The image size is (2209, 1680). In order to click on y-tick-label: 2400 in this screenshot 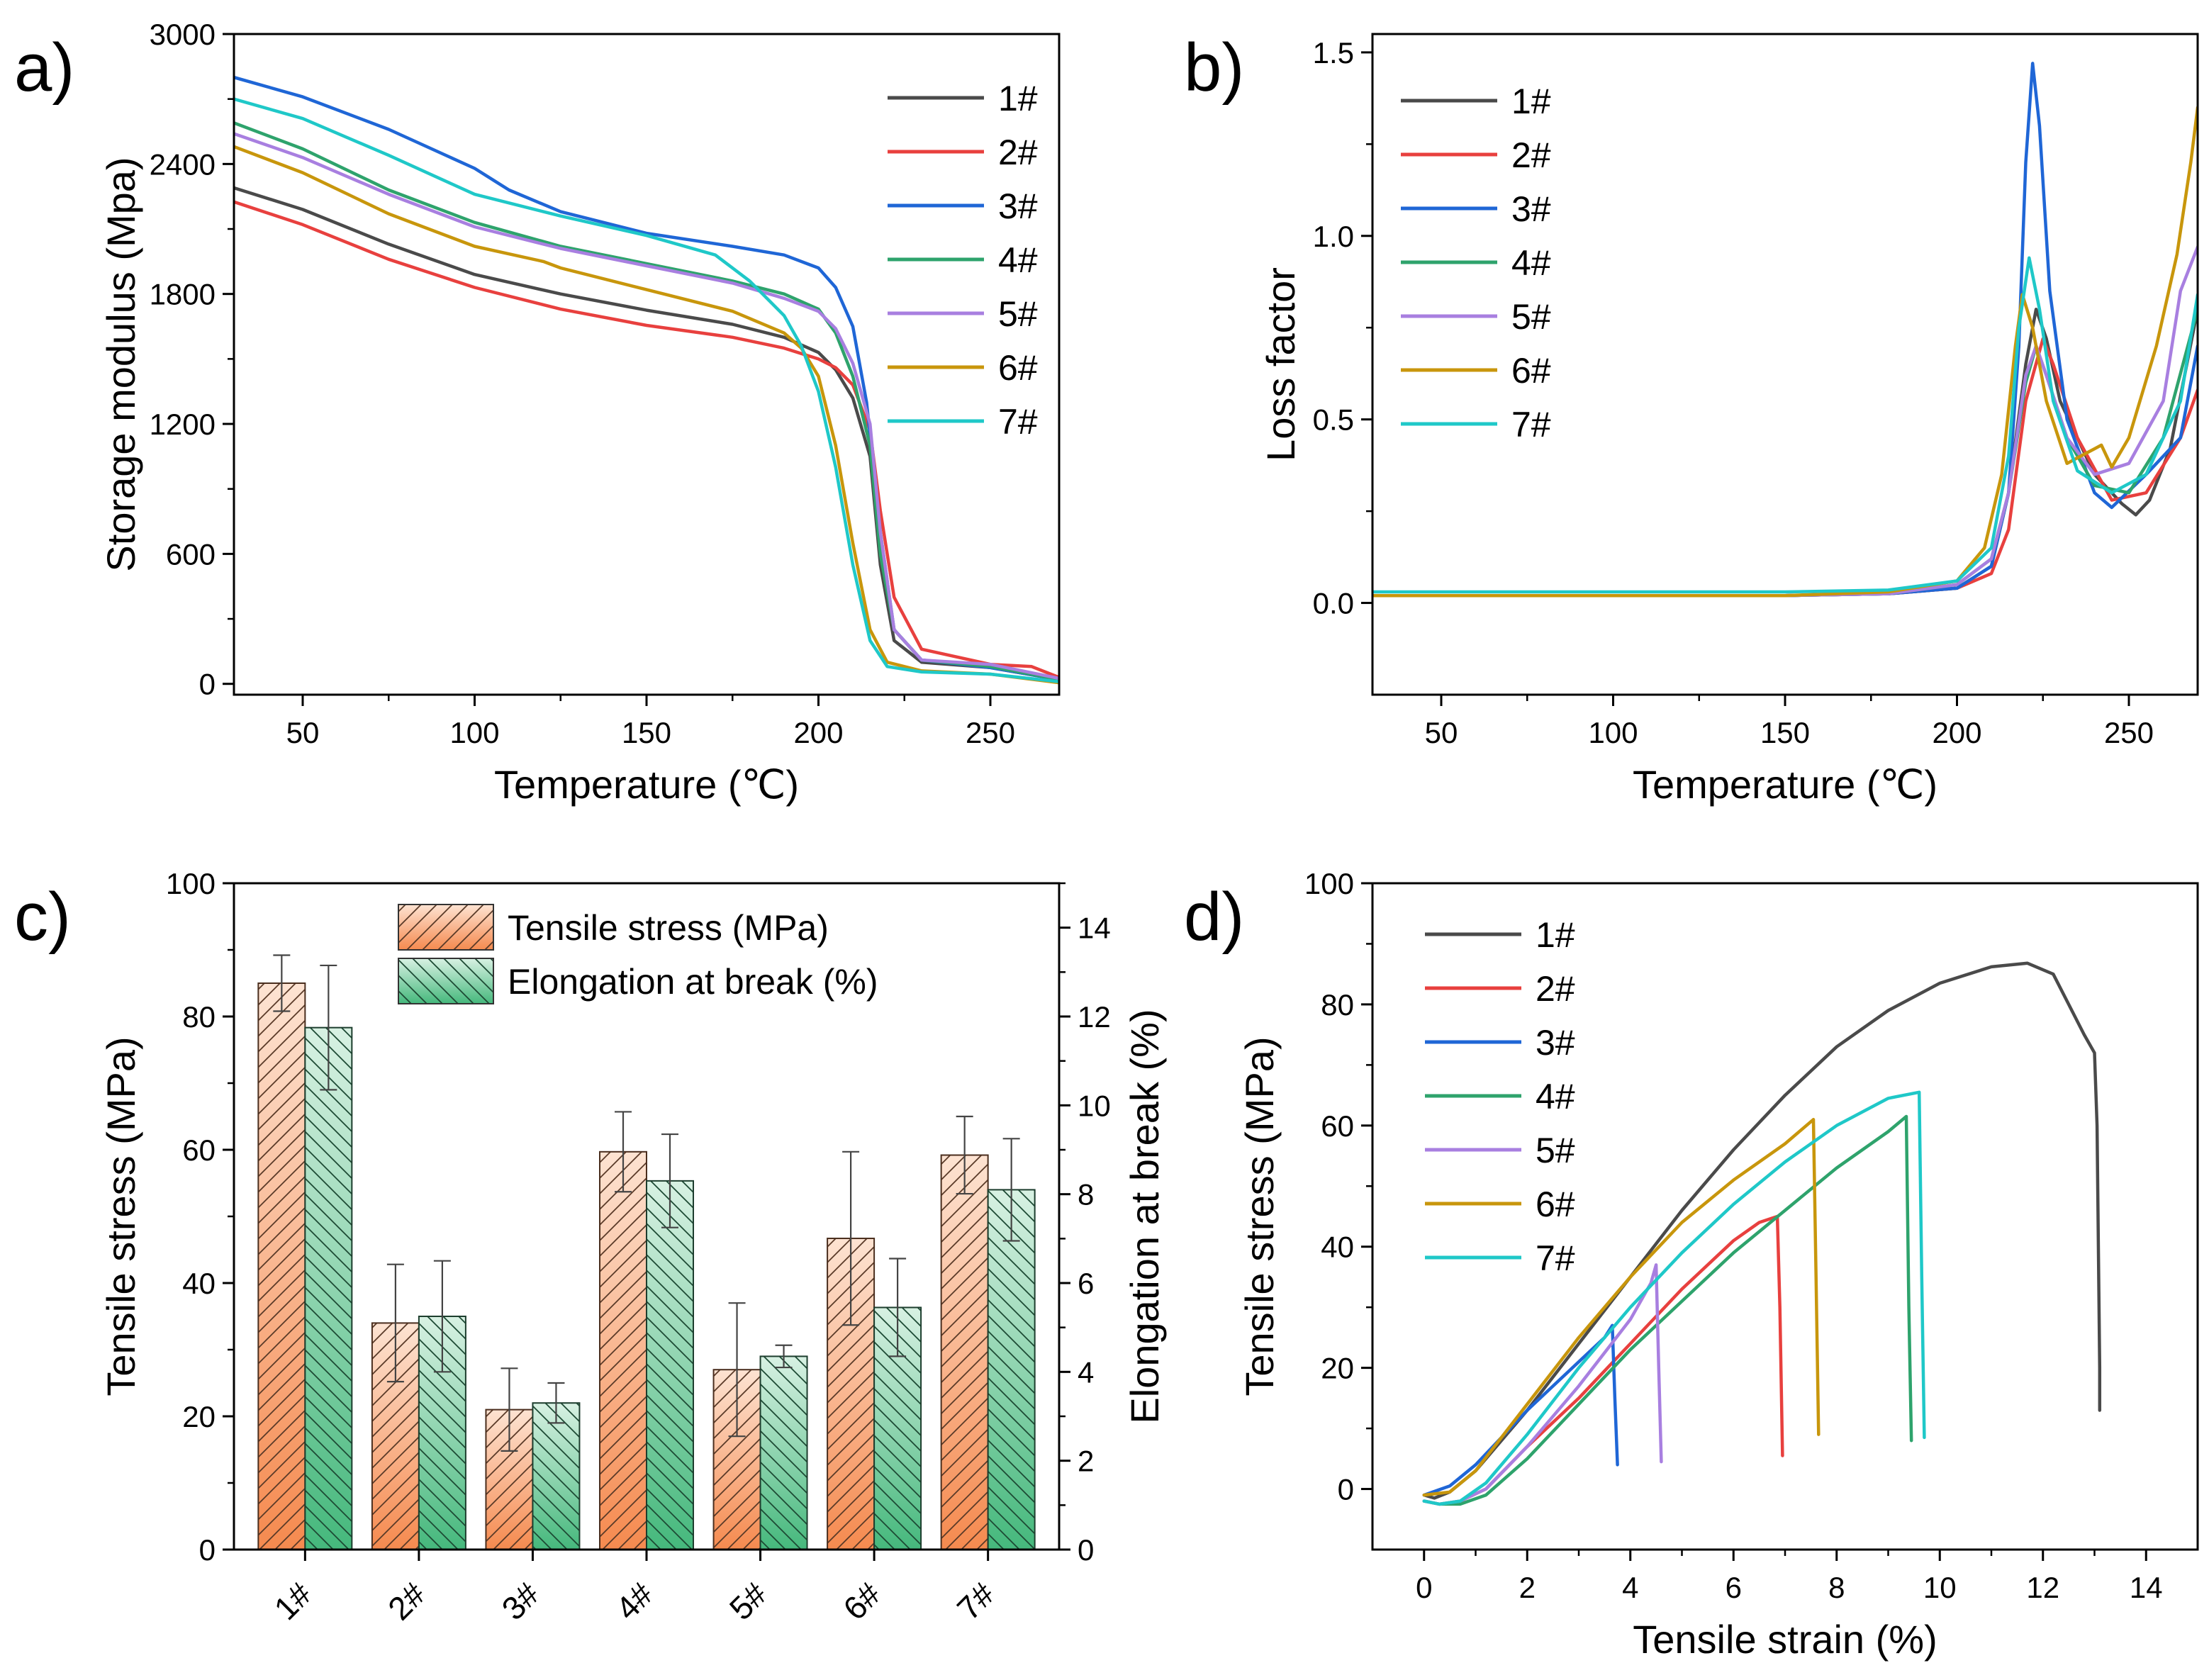, I will do `click(183, 164)`.